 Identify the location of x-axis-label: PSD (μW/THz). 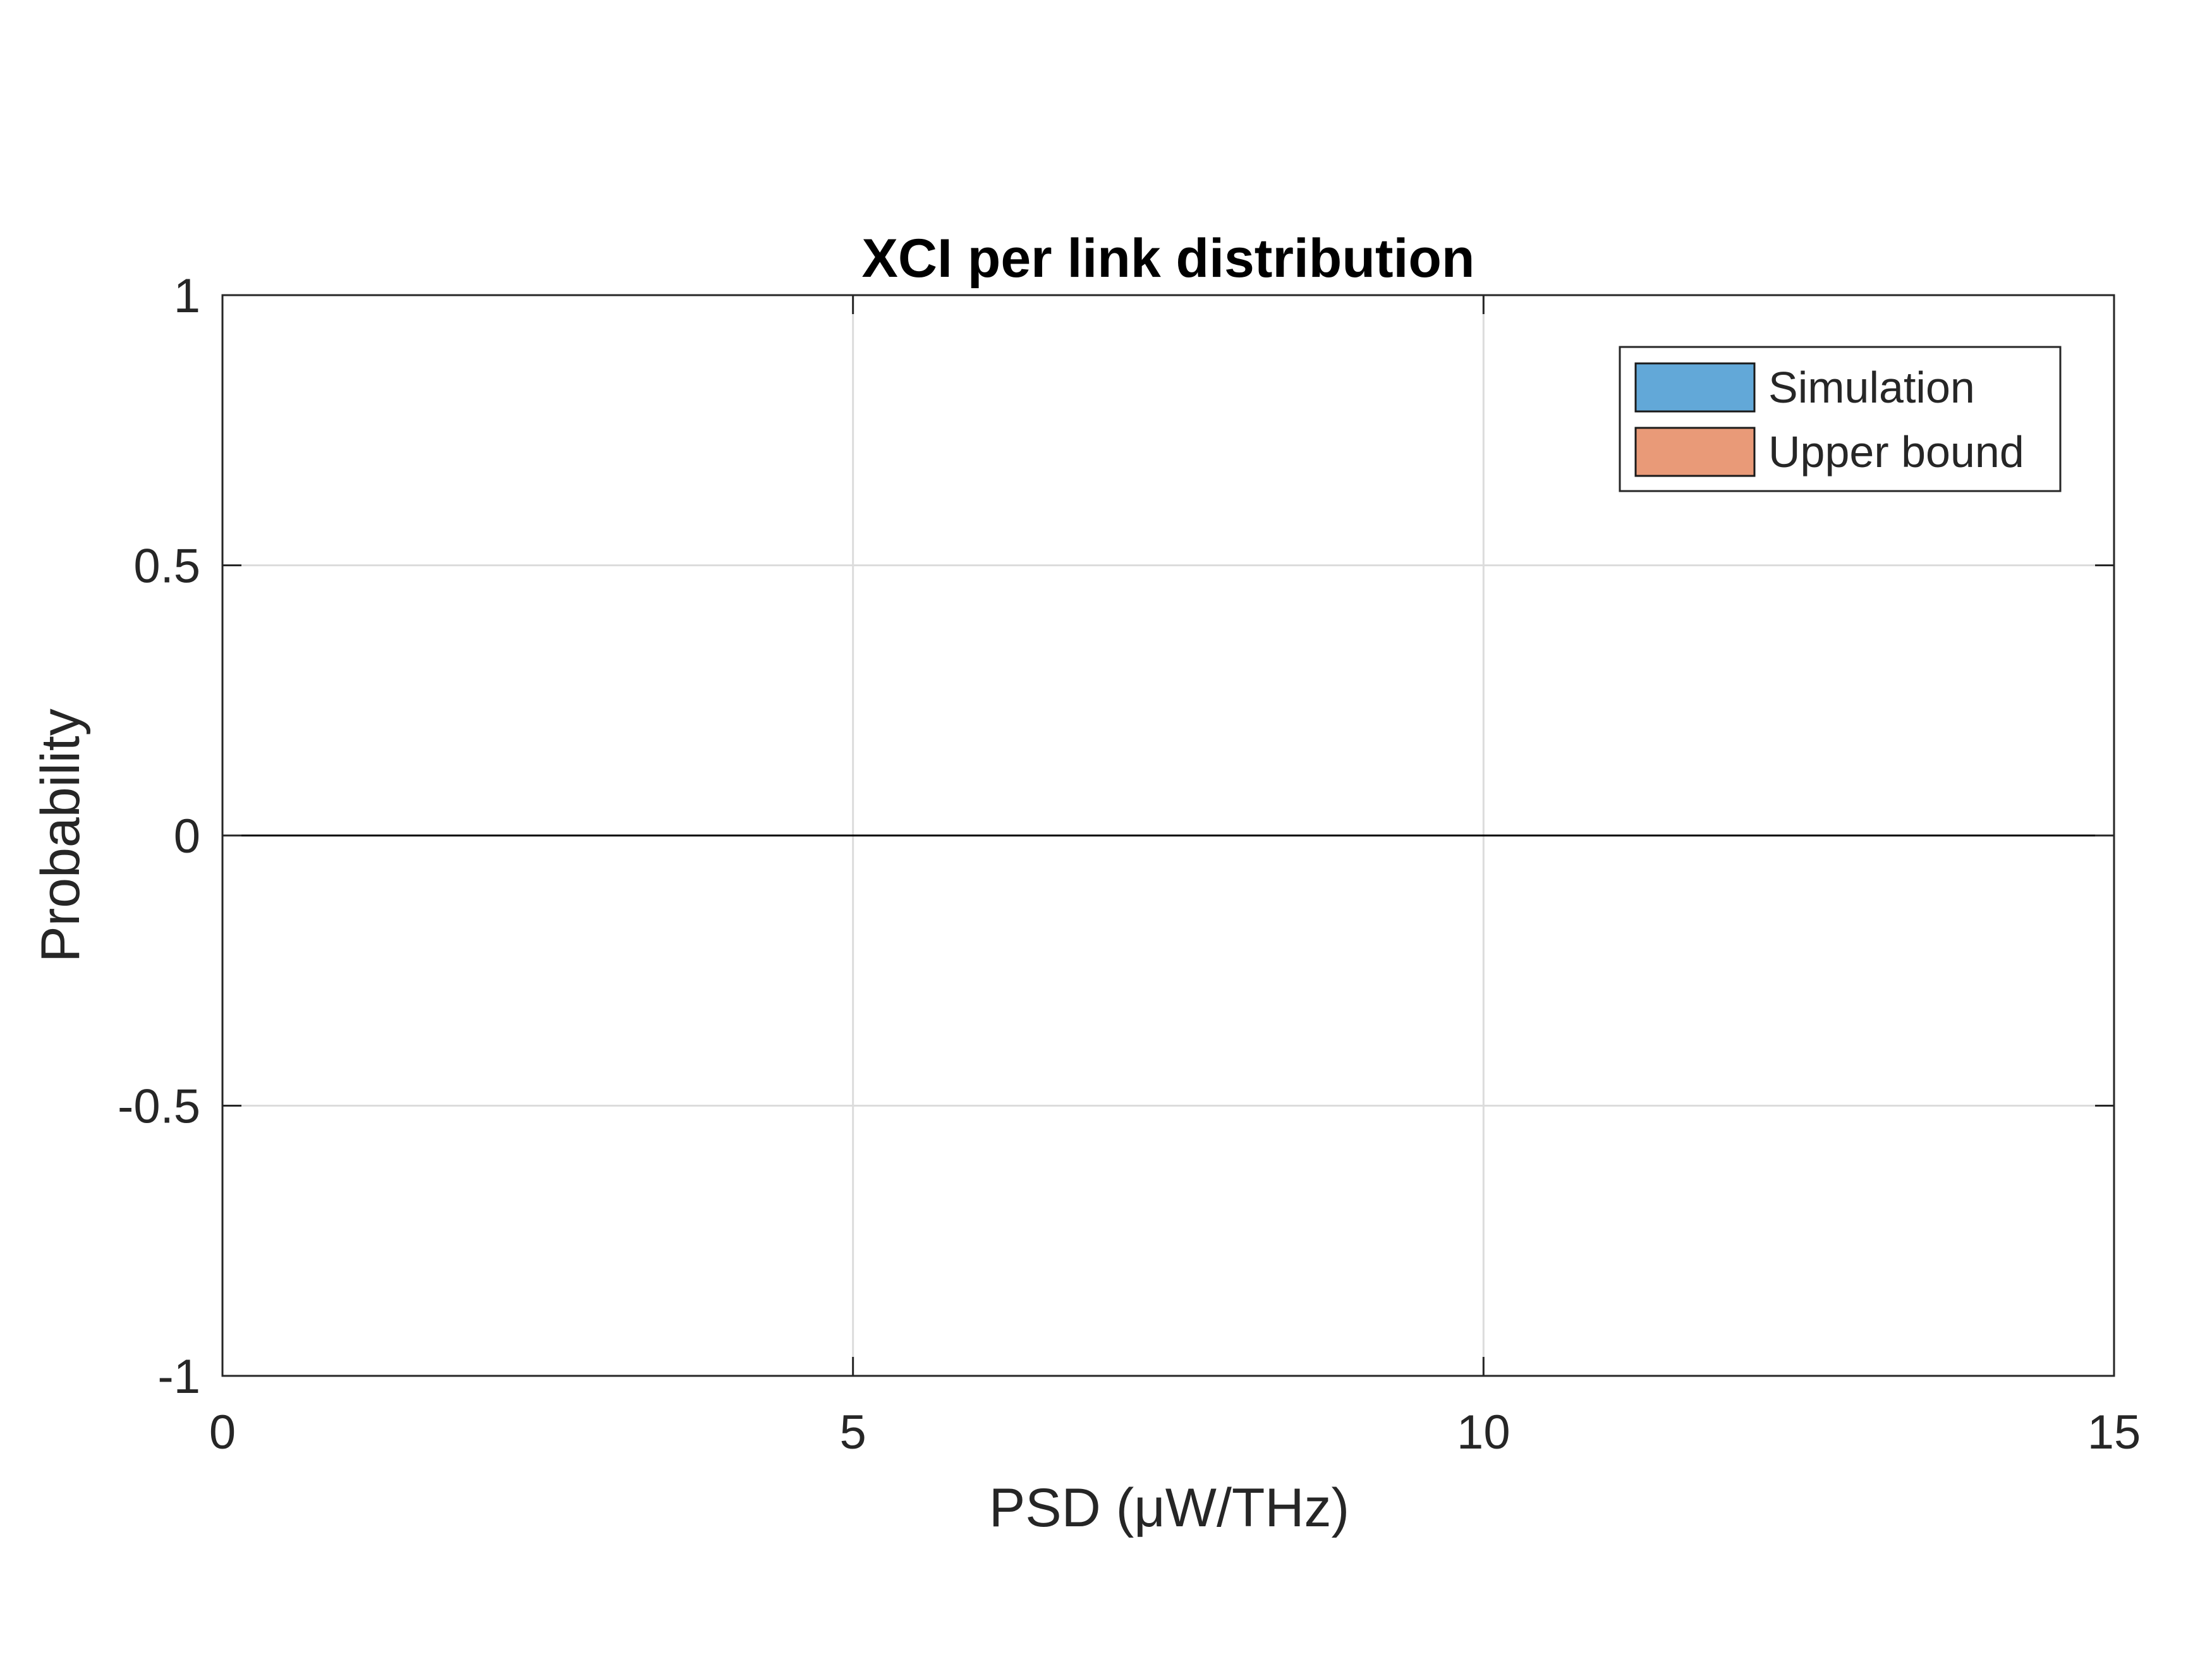
(1169, 1508).